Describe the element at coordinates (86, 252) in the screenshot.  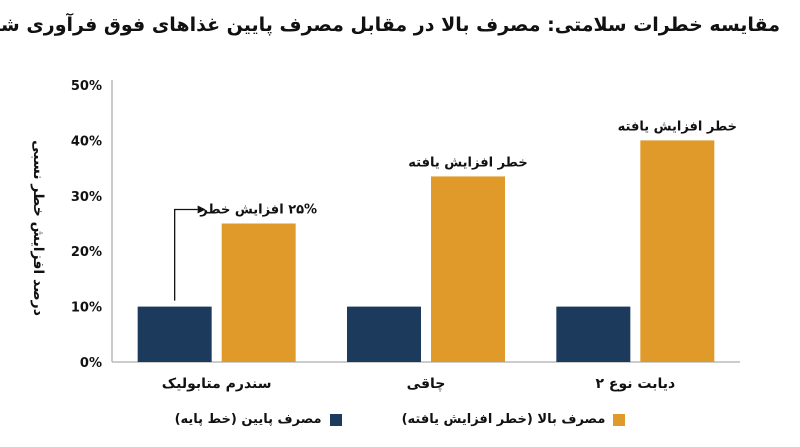
I see `y-tick-label: 20%` at that location.